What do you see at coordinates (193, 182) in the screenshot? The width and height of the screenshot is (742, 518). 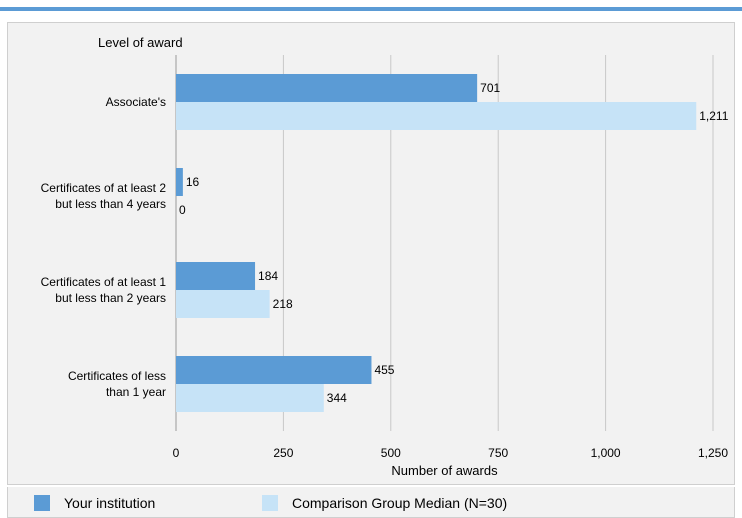 I see `data-label-series-1-cat-2: 16` at bounding box center [193, 182].